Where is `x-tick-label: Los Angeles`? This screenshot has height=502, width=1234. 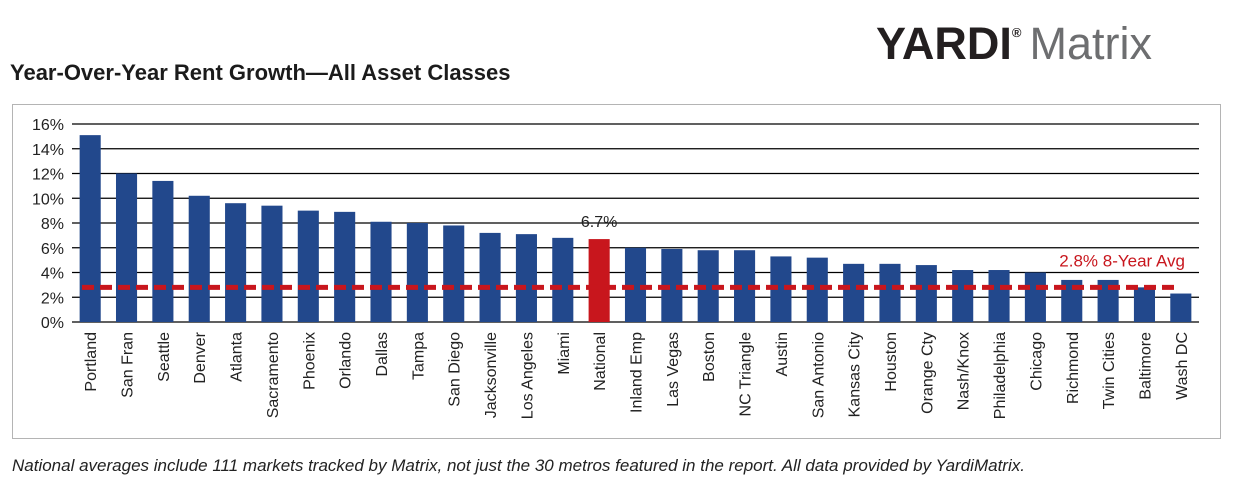
x-tick-label: Los Angeles is located at coordinates (527, 375).